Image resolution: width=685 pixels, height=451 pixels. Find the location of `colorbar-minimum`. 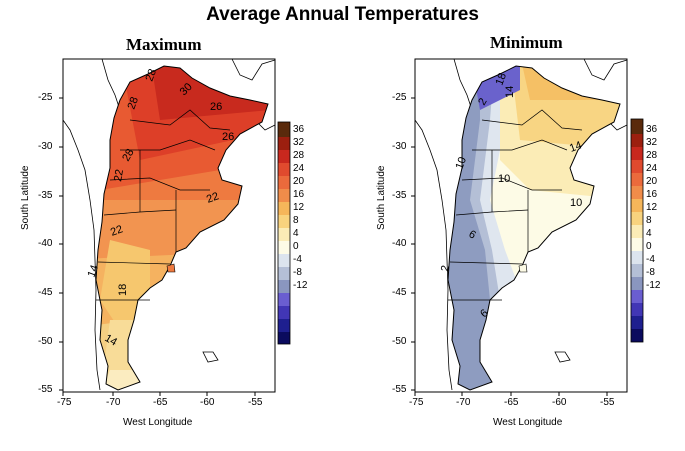

colorbar-minimum is located at coordinates (637, 230).